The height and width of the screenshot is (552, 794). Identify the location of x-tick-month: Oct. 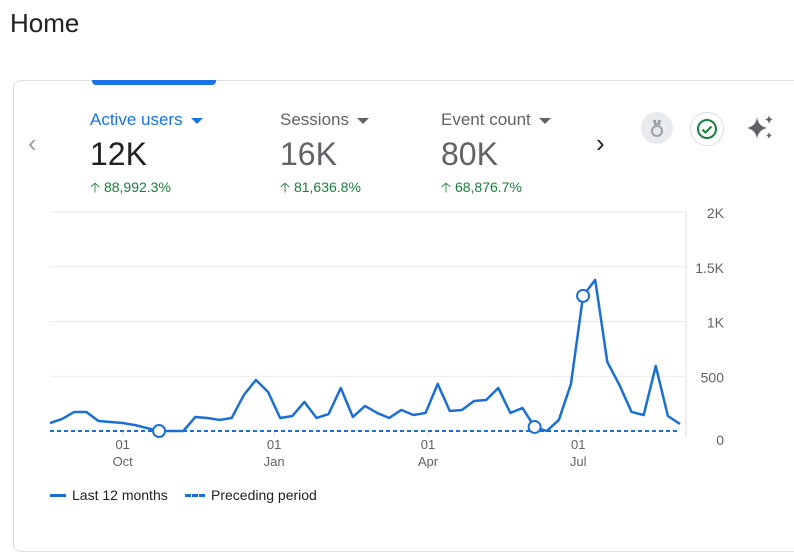
(123, 461).